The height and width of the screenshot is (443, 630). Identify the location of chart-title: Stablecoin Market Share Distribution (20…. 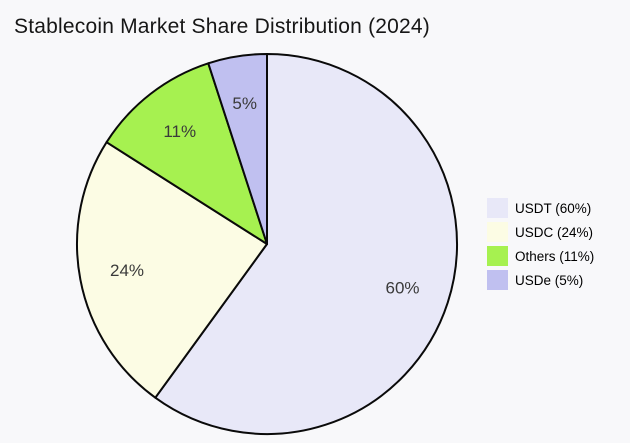
(222, 26).